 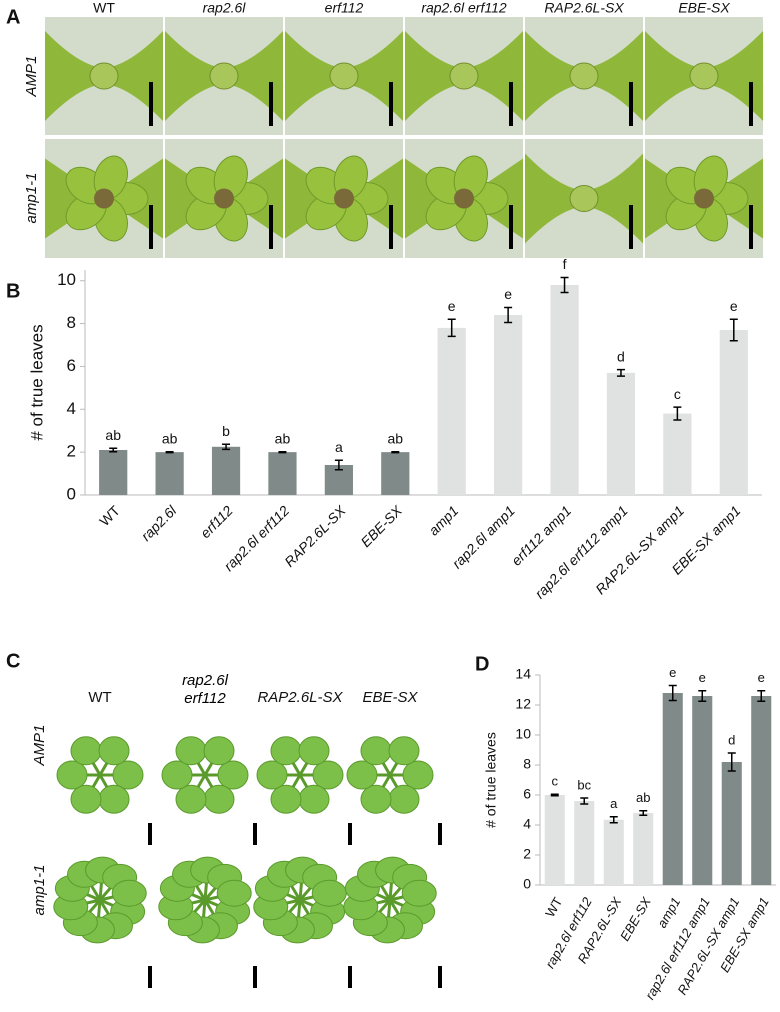 What do you see at coordinates (527, 884) in the screenshot?
I see `y-tick-label: 0` at bounding box center [527, 884].